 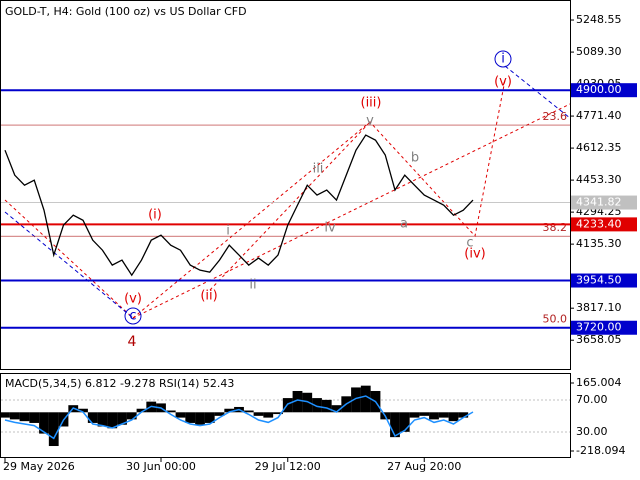 I want to click on y-tick-label: -218.094, so click(x=600, y=450).